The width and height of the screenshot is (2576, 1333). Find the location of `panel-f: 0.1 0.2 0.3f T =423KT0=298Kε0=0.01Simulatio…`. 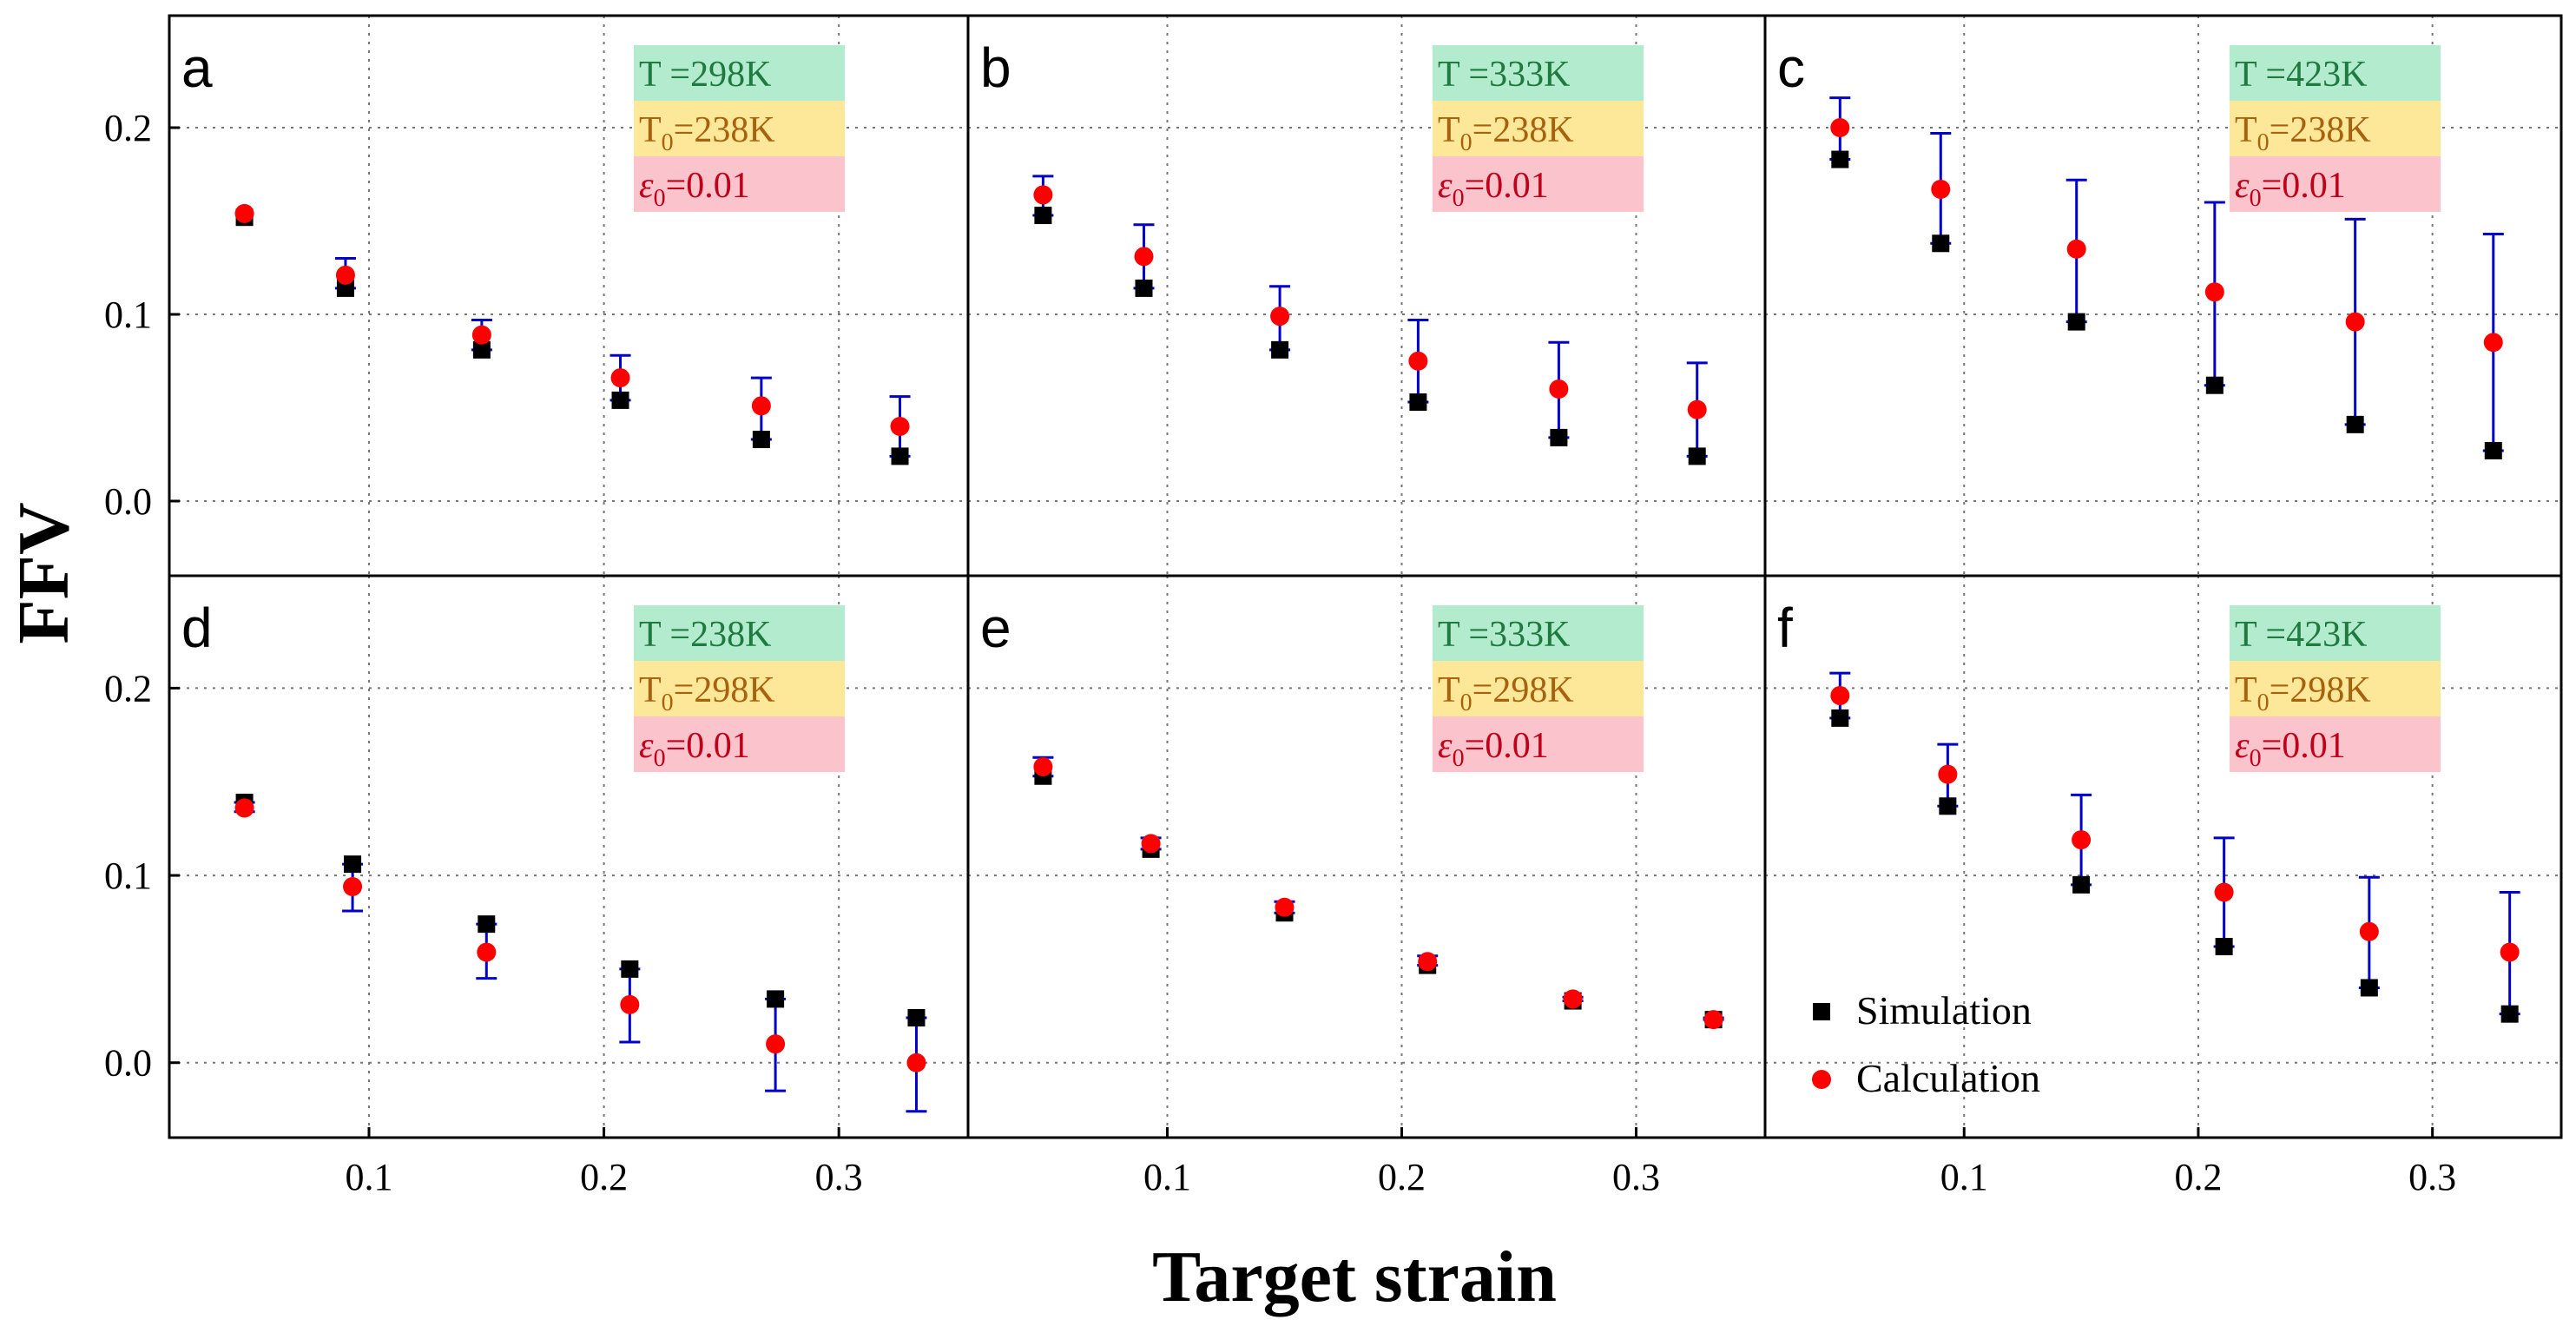

panel-f: 0.1 0.2 0.3f T =423KT0=298Kε0=0.01Simulatio… is located at coordinates (2163, 886).